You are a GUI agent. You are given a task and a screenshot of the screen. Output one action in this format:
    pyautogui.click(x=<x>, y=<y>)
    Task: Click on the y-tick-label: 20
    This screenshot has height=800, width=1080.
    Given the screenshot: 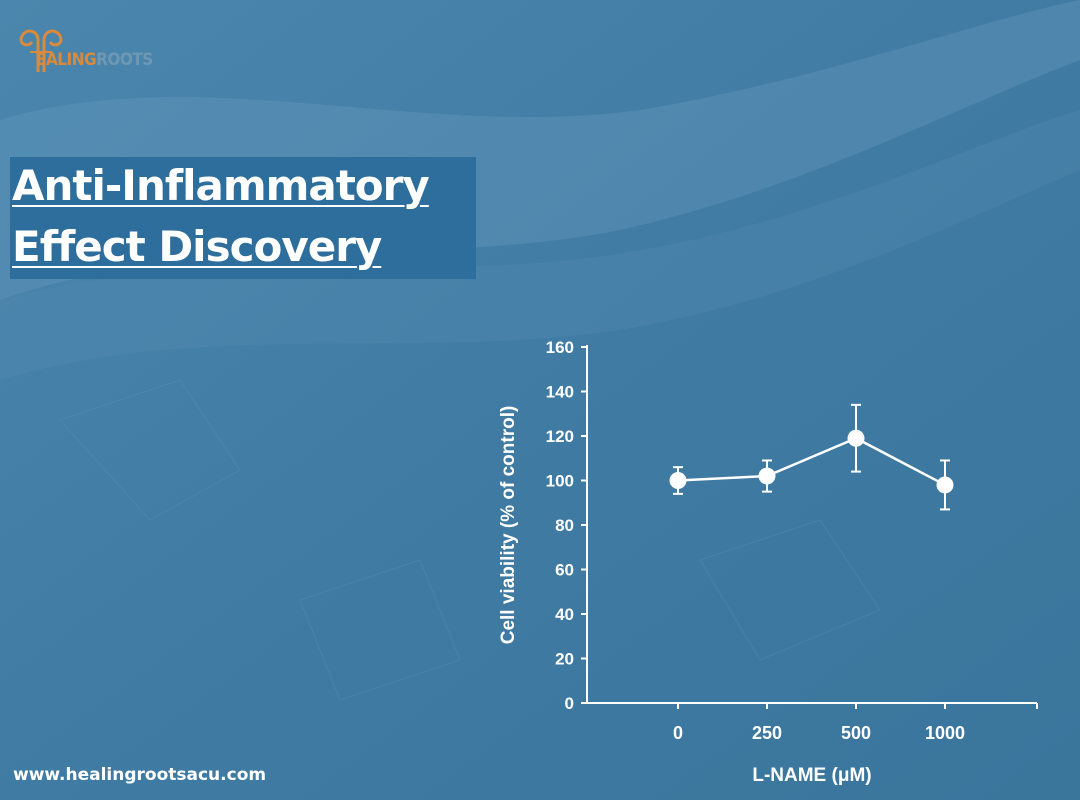 What is the action you would take?
    pyautogui.click(x=564, y=659)
    